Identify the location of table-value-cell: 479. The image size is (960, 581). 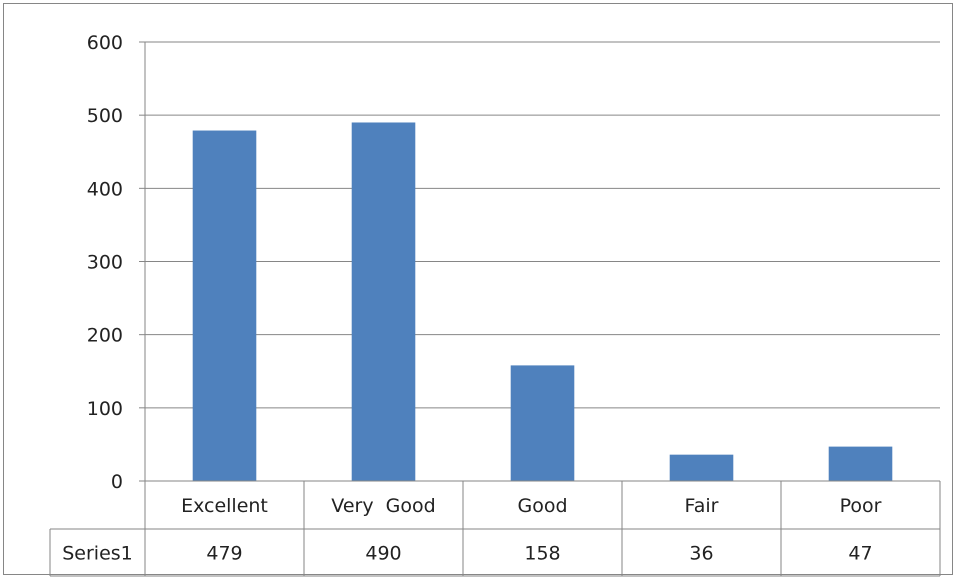
(224, 554).